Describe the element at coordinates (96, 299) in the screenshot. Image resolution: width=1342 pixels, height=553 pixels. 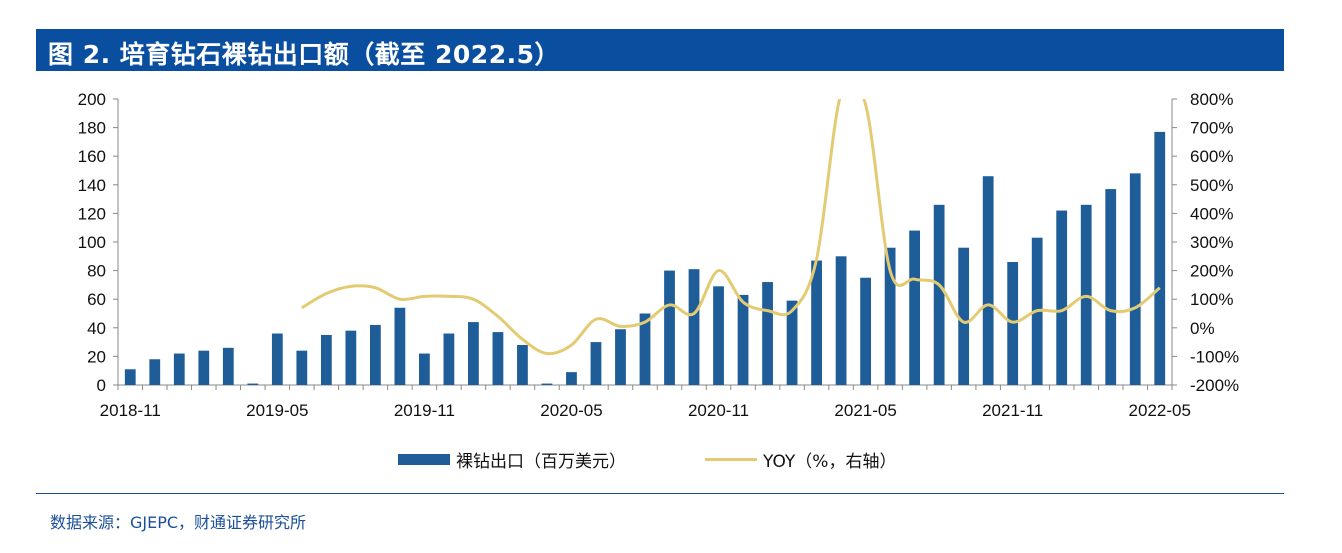
I see `y-left-tick-label: 60` at that location.